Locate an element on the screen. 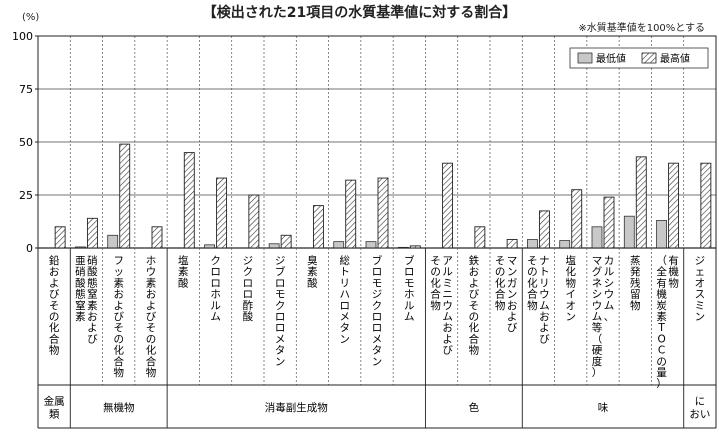  group-label: おい is located at coordinates (699, 415).